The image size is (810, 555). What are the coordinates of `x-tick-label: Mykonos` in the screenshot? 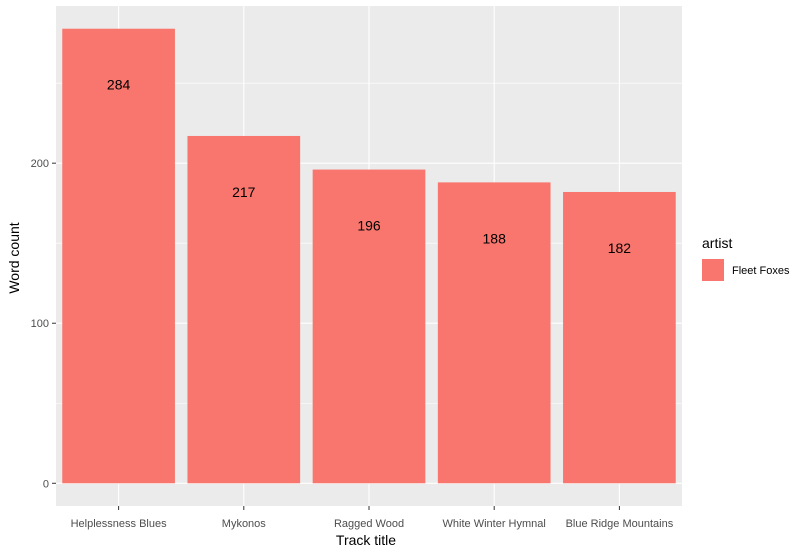 It's located at (244, 524).